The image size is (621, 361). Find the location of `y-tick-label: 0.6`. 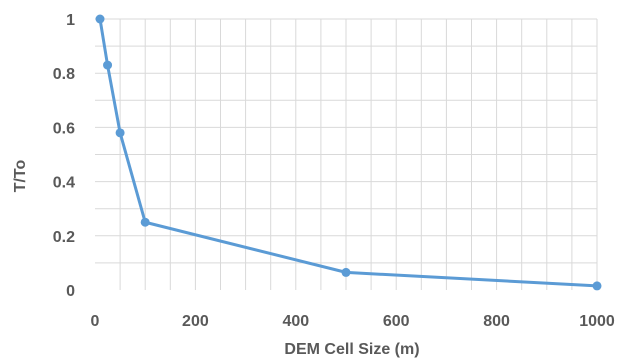

y-tick-label: 0.6 is located at coordinates (64, 128).